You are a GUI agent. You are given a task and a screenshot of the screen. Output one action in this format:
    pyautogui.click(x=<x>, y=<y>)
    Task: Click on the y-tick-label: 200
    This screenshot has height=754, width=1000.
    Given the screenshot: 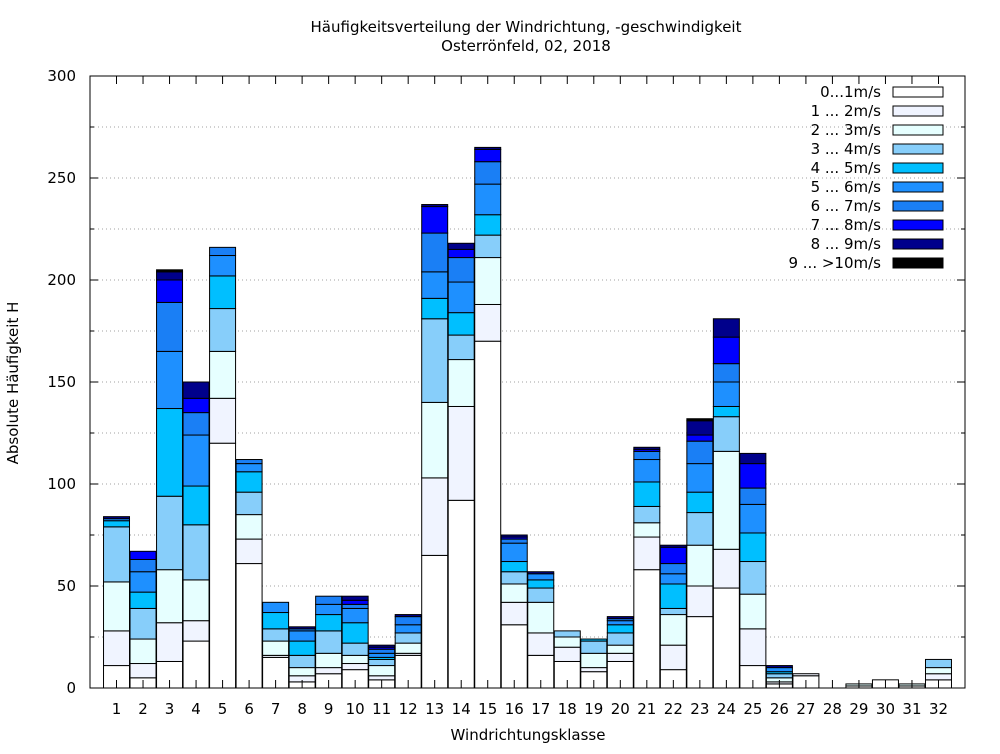 What is the action you would take?
    pyautogui.click(x=61, y=280)
    